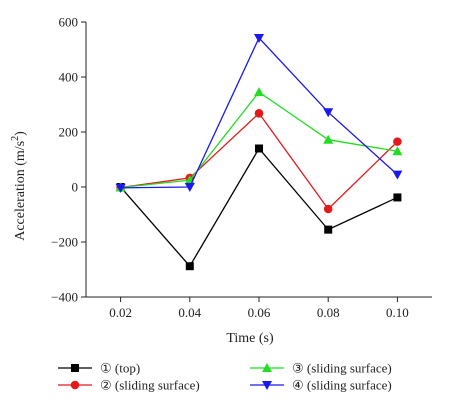  What do you see at coordinates (64, 297) in the screenshot?
I see `y-tick-label: −400` at bounding box center [64, 297].